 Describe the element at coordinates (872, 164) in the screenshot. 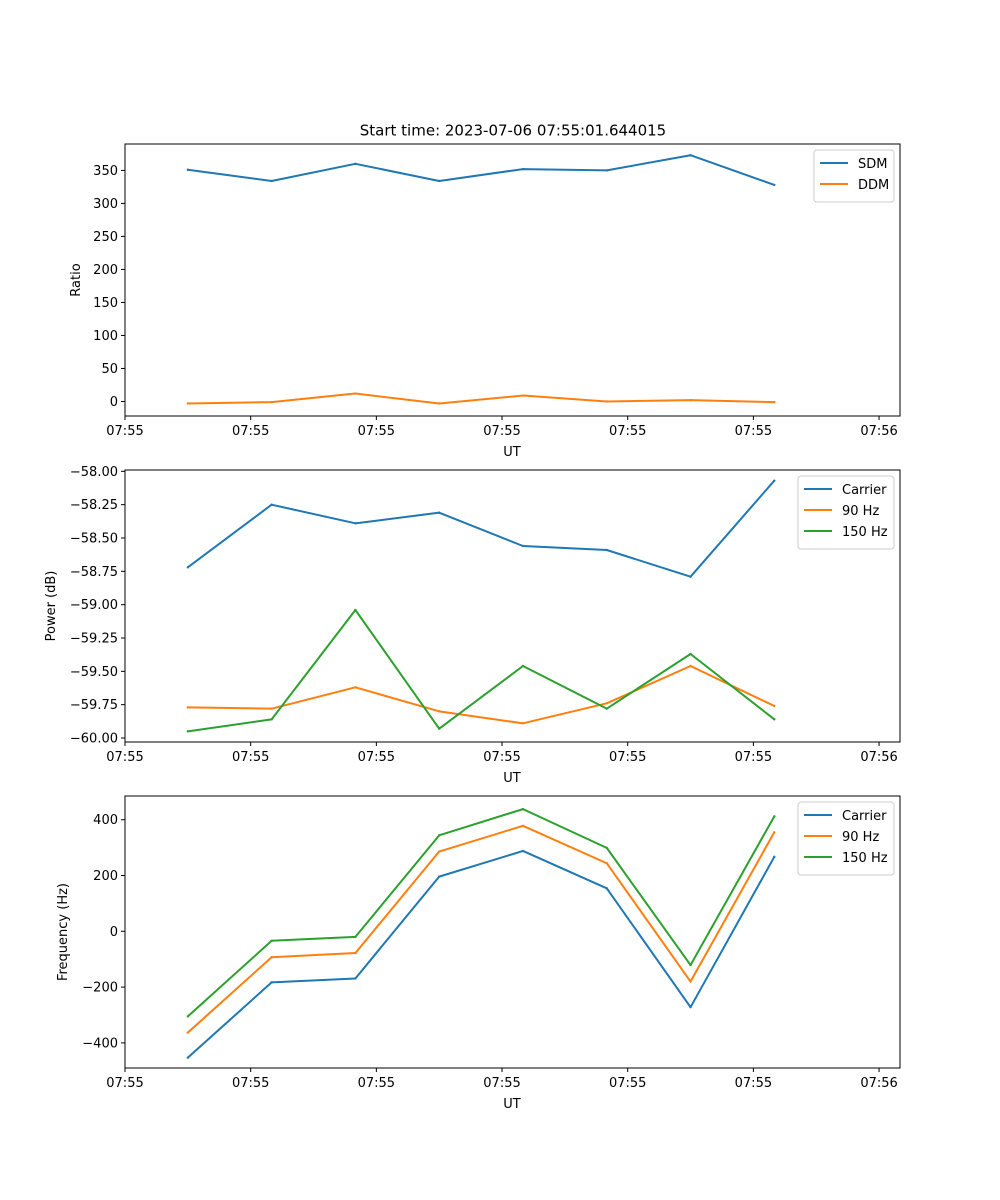

I see `ratio-legend-label: SDM` at that location.